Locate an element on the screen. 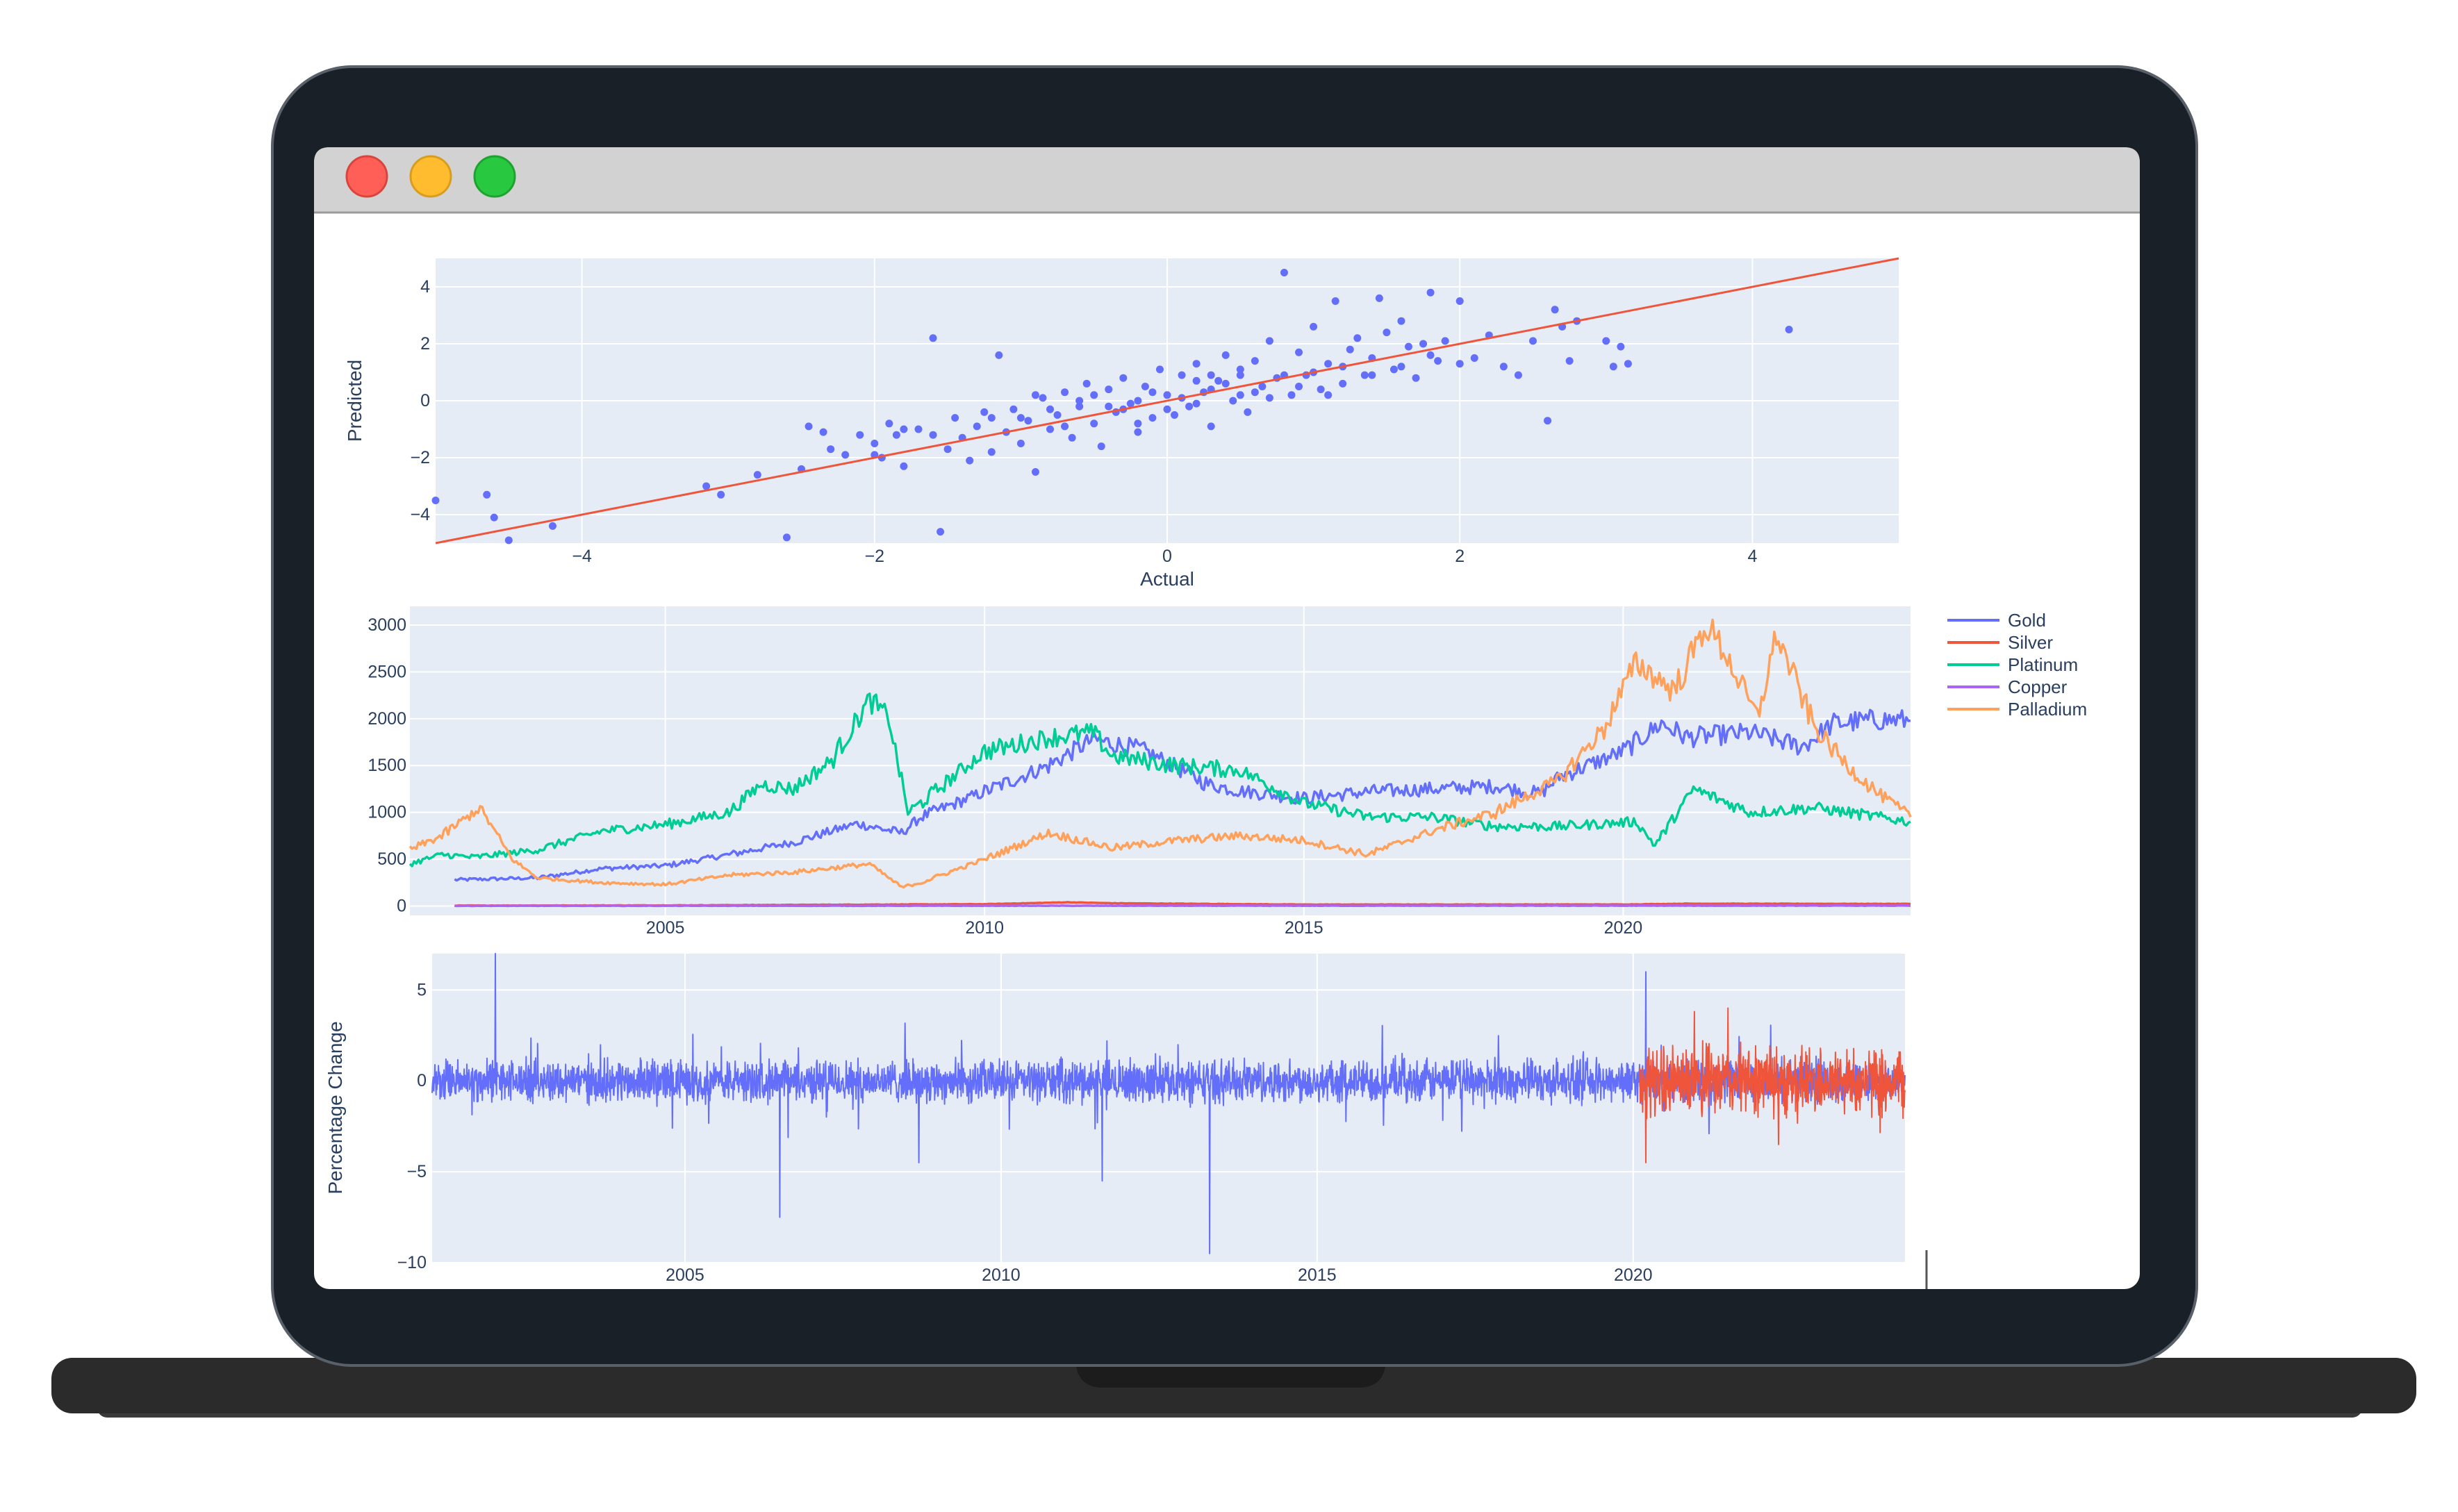 This screenshot has height=1512, width=2458. price-series-lines is located at coordinates (1160, 763).